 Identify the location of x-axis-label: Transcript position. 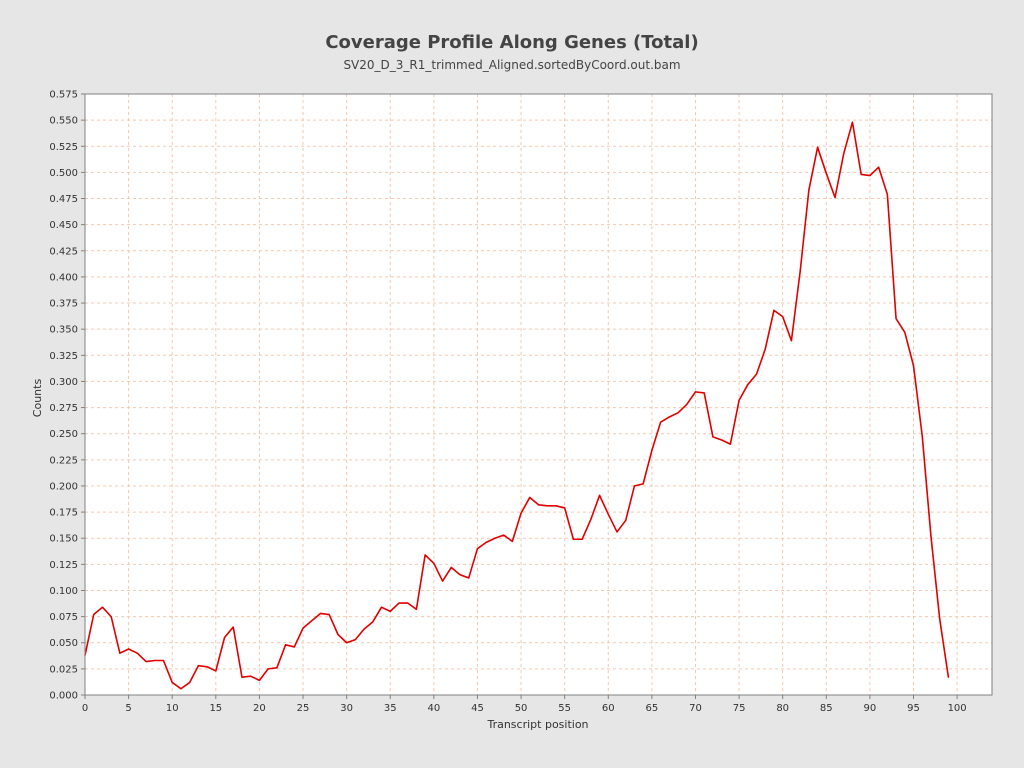
(537, 724).